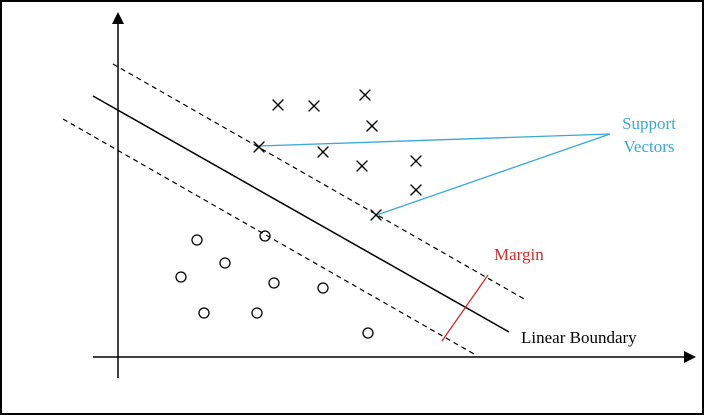 The height and width of the screenshot is (415, 704). What do you see at coordinates (649, 123) in the screenshot?
I see `support-vectors-label-line1: Support` at bounding box center [649, 123].